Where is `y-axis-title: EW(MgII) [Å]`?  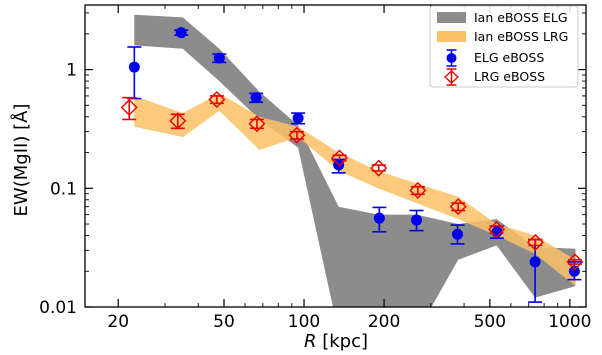 y-axis-title: EW(MgII) [Å] is located at coordinates (21, 160).